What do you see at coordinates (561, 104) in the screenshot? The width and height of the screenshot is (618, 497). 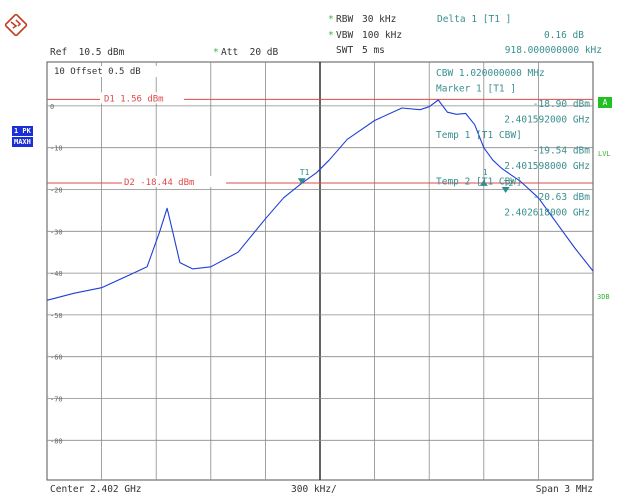 I see `marker-info-line: -18.90 dBm` at bounding box center [561, 104].